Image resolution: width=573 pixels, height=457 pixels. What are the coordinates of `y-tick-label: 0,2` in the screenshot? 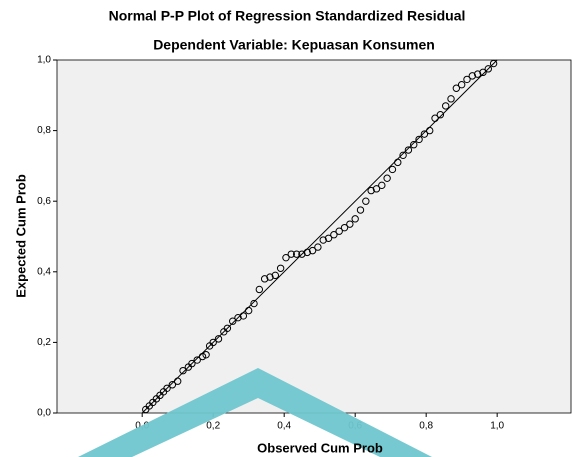 It's located at (44, 342).